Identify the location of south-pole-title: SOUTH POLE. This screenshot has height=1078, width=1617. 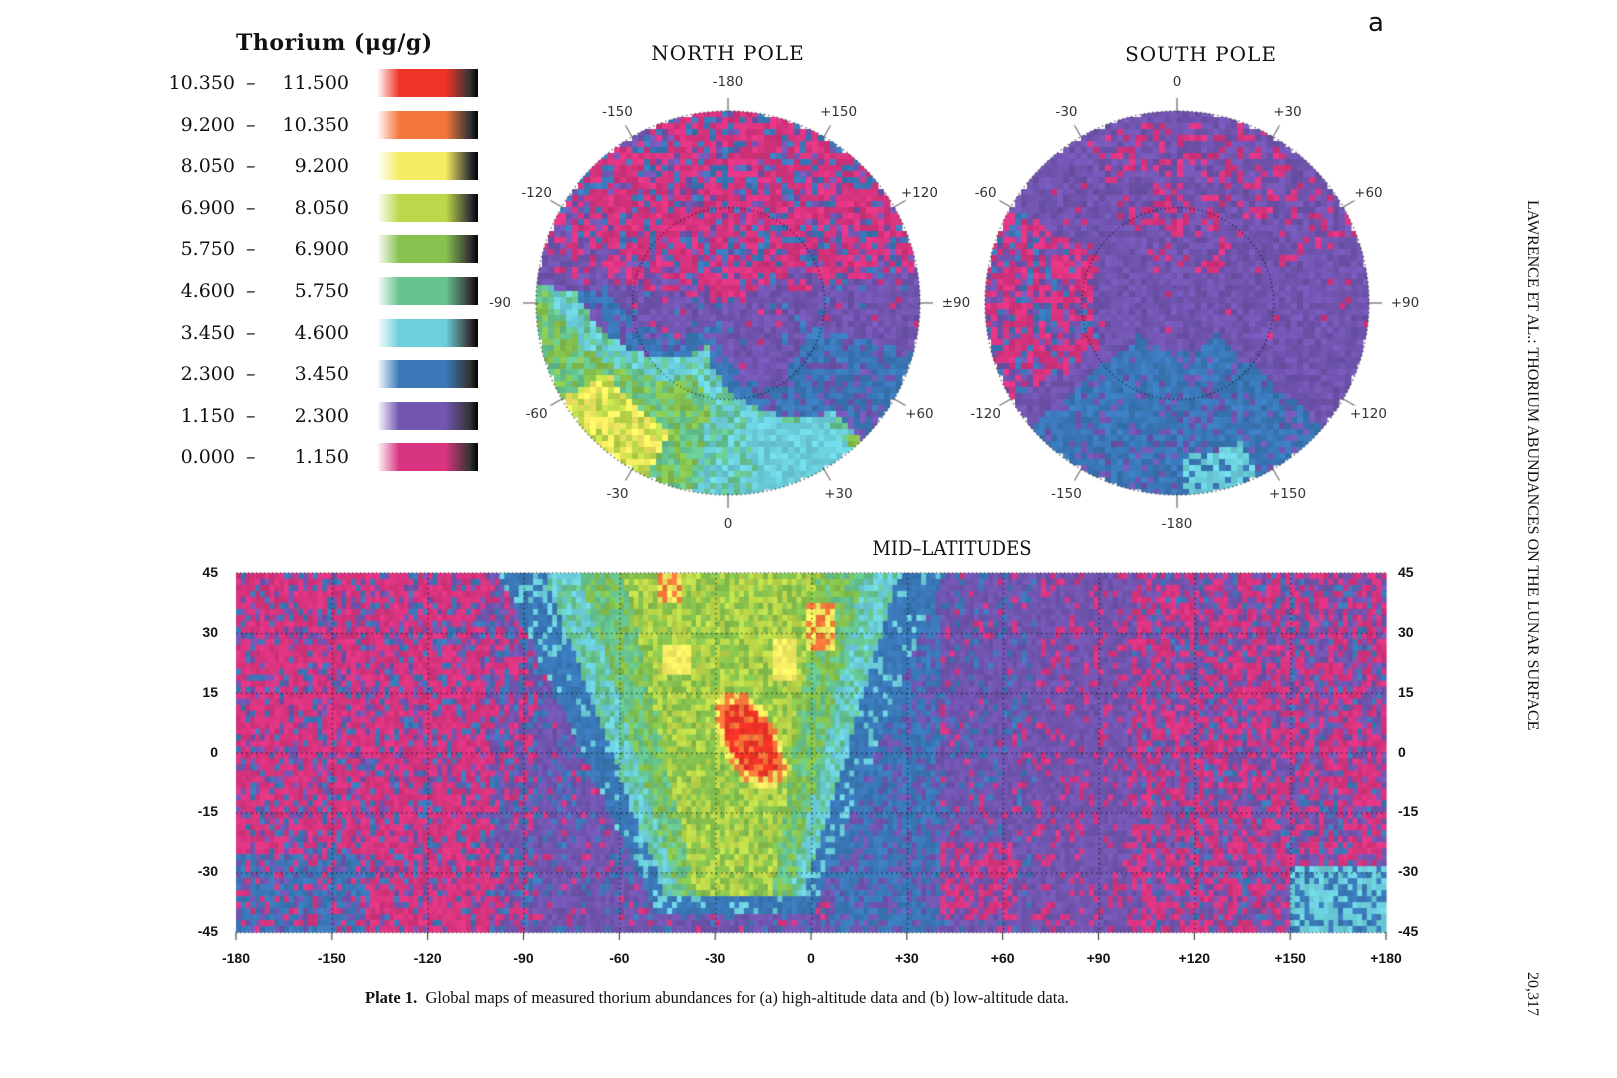
(1201, 54).